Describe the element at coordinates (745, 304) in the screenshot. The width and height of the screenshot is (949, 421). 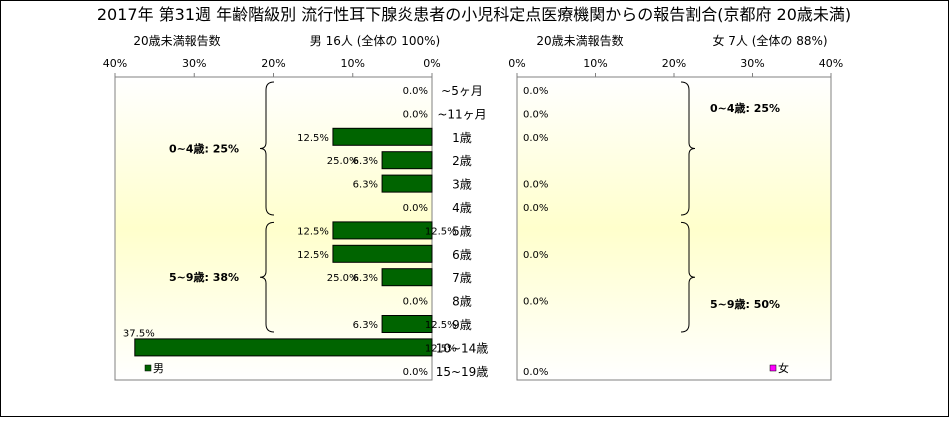
I see `female-group-label: 5~9歳: 50%` at that location.